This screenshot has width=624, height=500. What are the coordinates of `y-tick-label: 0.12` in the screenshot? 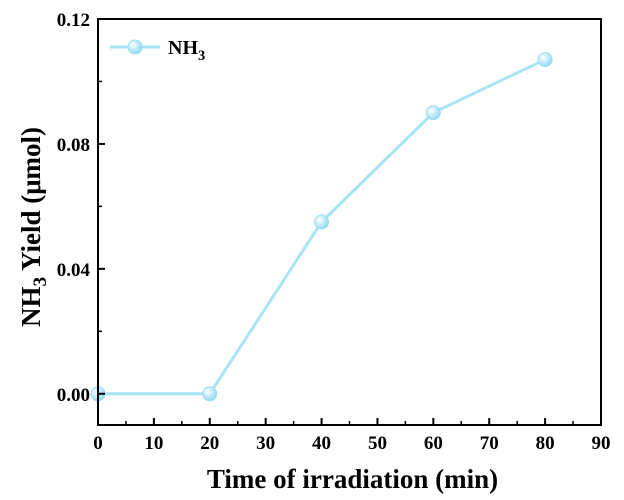 It's located at (73, 20).